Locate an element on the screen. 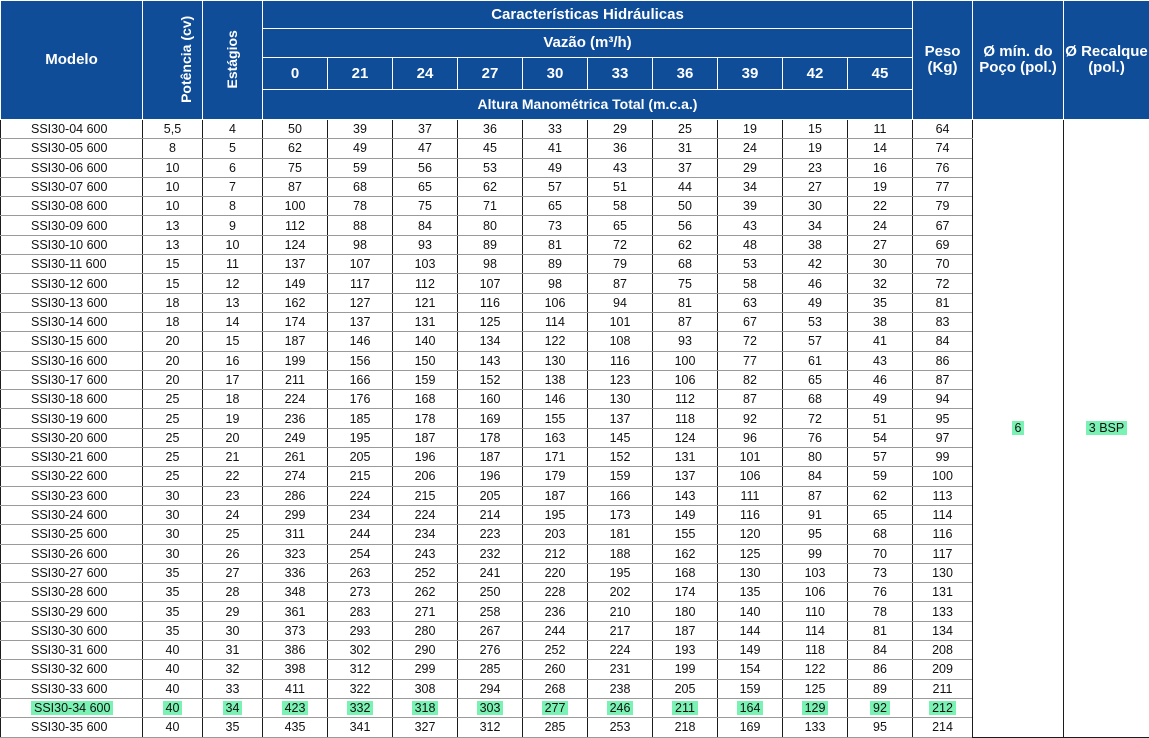  table-cell: 162 is located at coordinates (295, 302).